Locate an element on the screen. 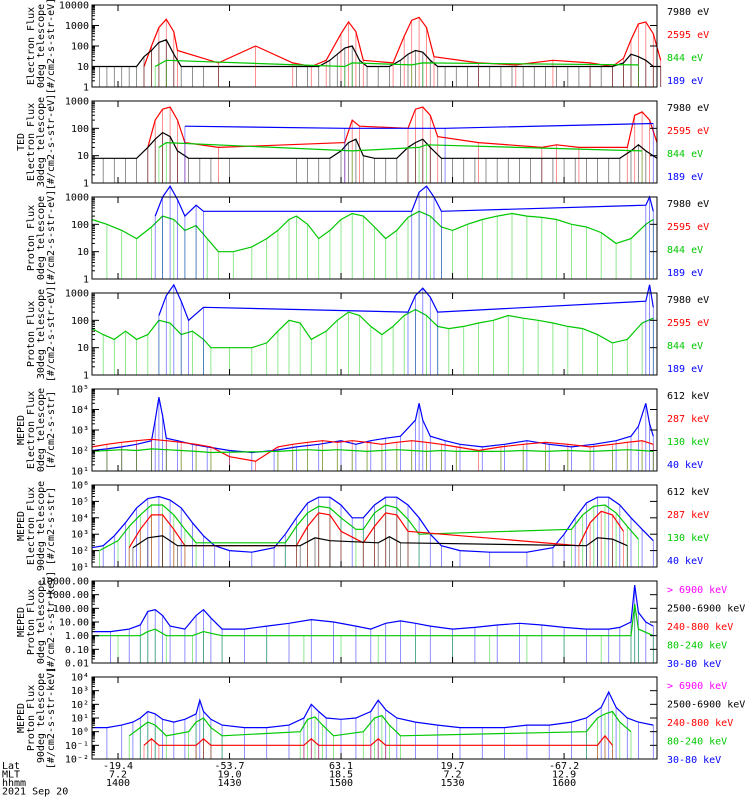 The image size is (750, 800). y-tick-label: 10¹ is located at coordinates (80, 568).